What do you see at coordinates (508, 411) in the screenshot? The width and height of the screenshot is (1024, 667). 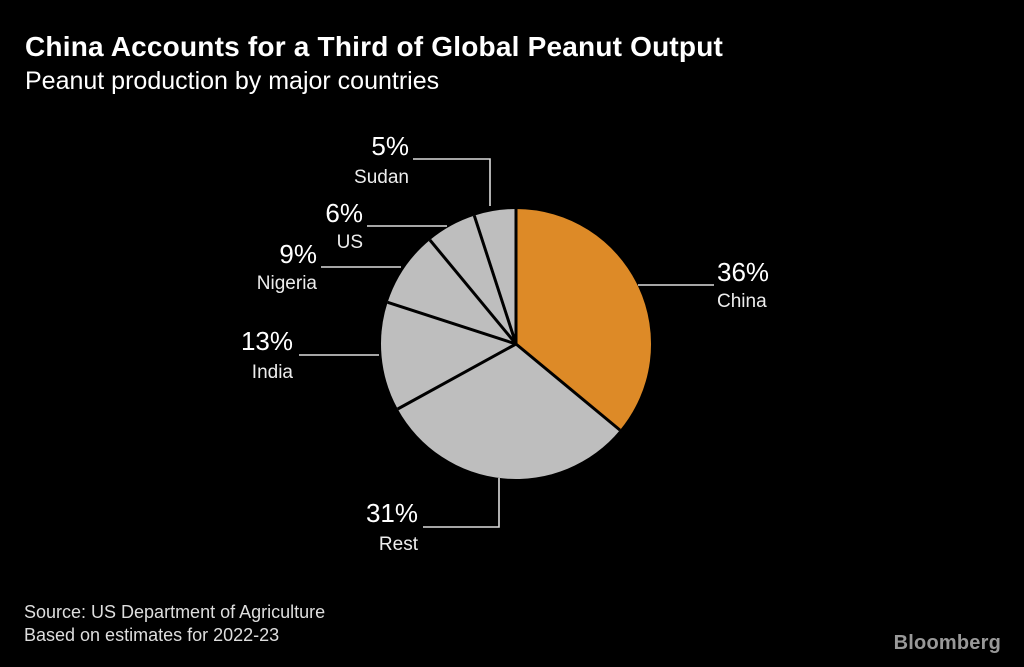 I see `pie-slice-rest` at bounding box center [508, 411].